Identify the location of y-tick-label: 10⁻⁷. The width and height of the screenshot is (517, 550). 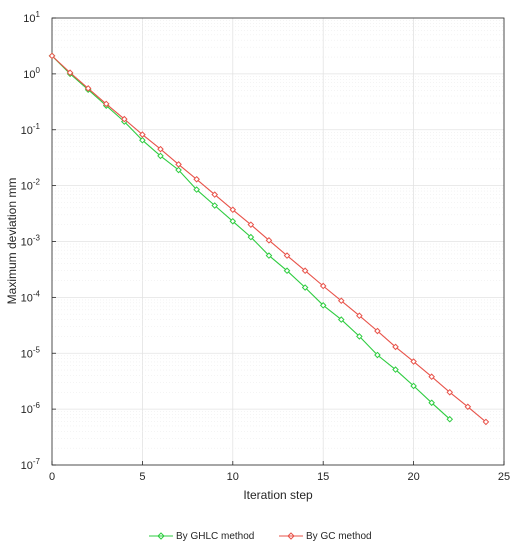
(31, 464).